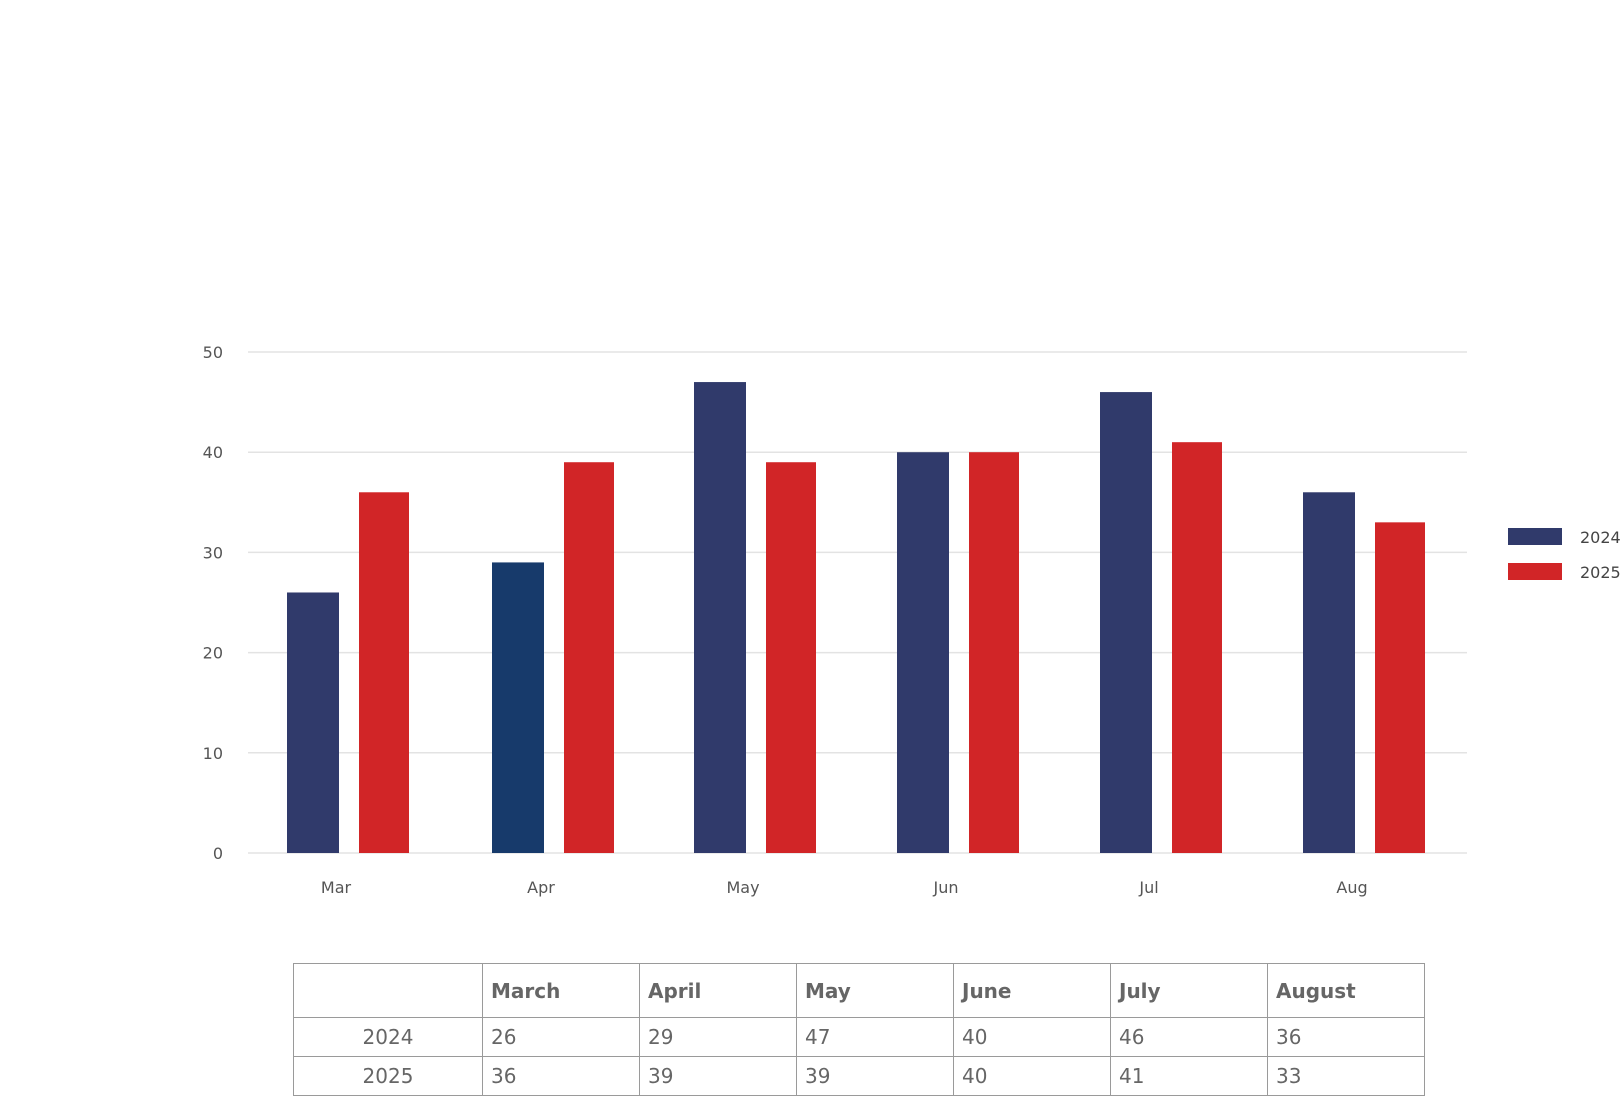 The width and height of the screenshot is (1624, 1099). Describe the element at coordinates (994, 652) in the screenshot. I see `bar-2025-jun` at that location.